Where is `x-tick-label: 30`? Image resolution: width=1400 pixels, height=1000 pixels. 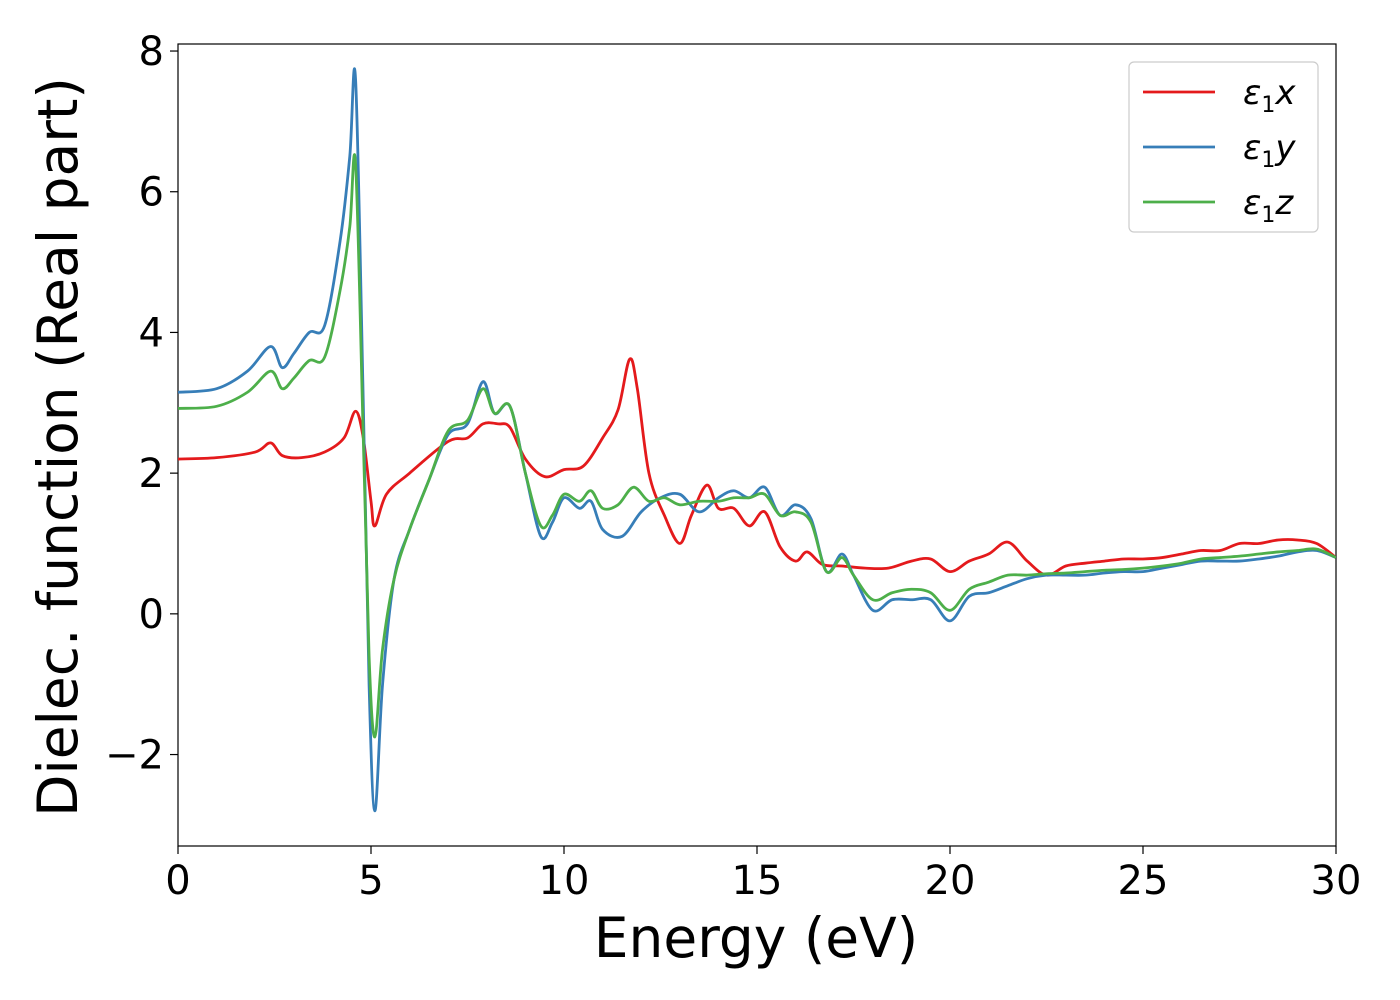
x-tick-label: 30 is located at coordinates (1336, 881).